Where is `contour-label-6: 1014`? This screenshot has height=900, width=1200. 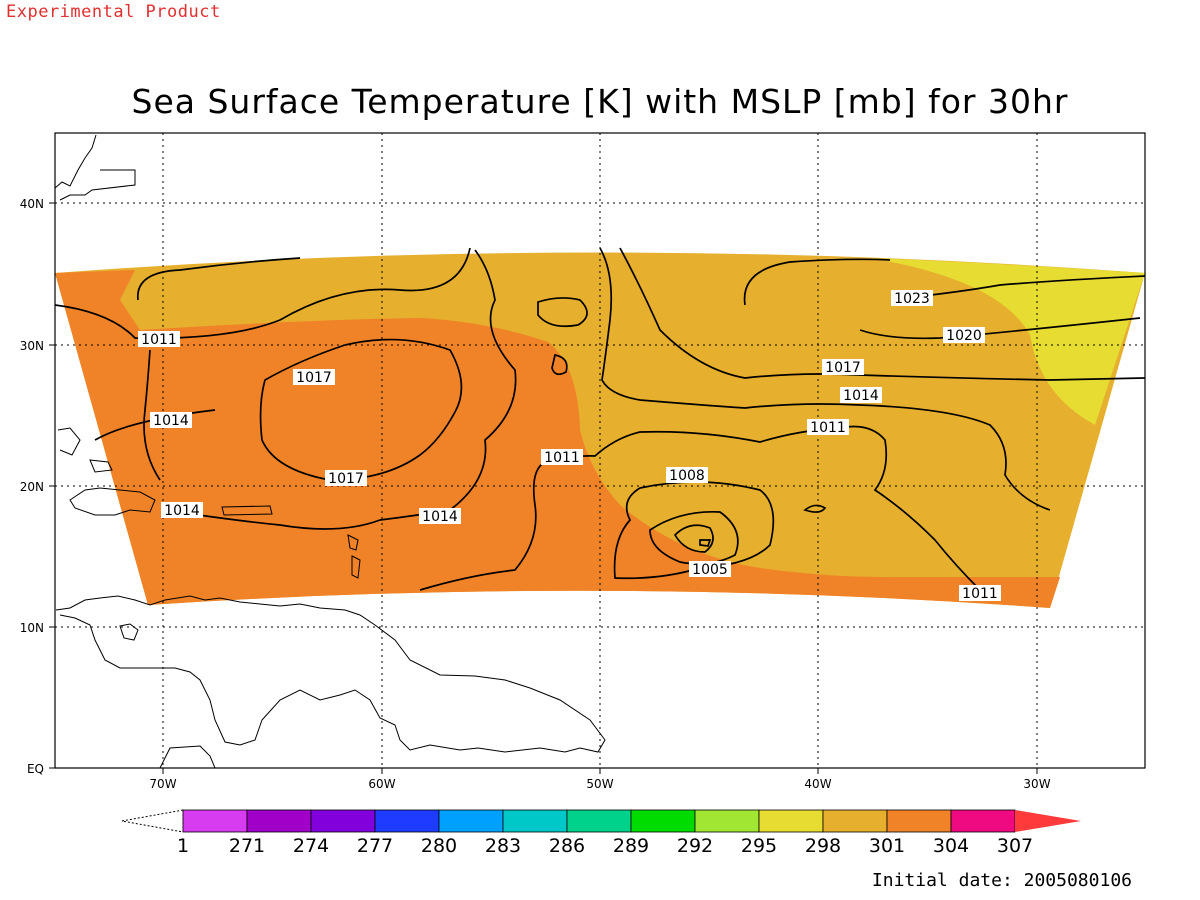 contour-label-6: 1014 is located at coordinates (440, 516).